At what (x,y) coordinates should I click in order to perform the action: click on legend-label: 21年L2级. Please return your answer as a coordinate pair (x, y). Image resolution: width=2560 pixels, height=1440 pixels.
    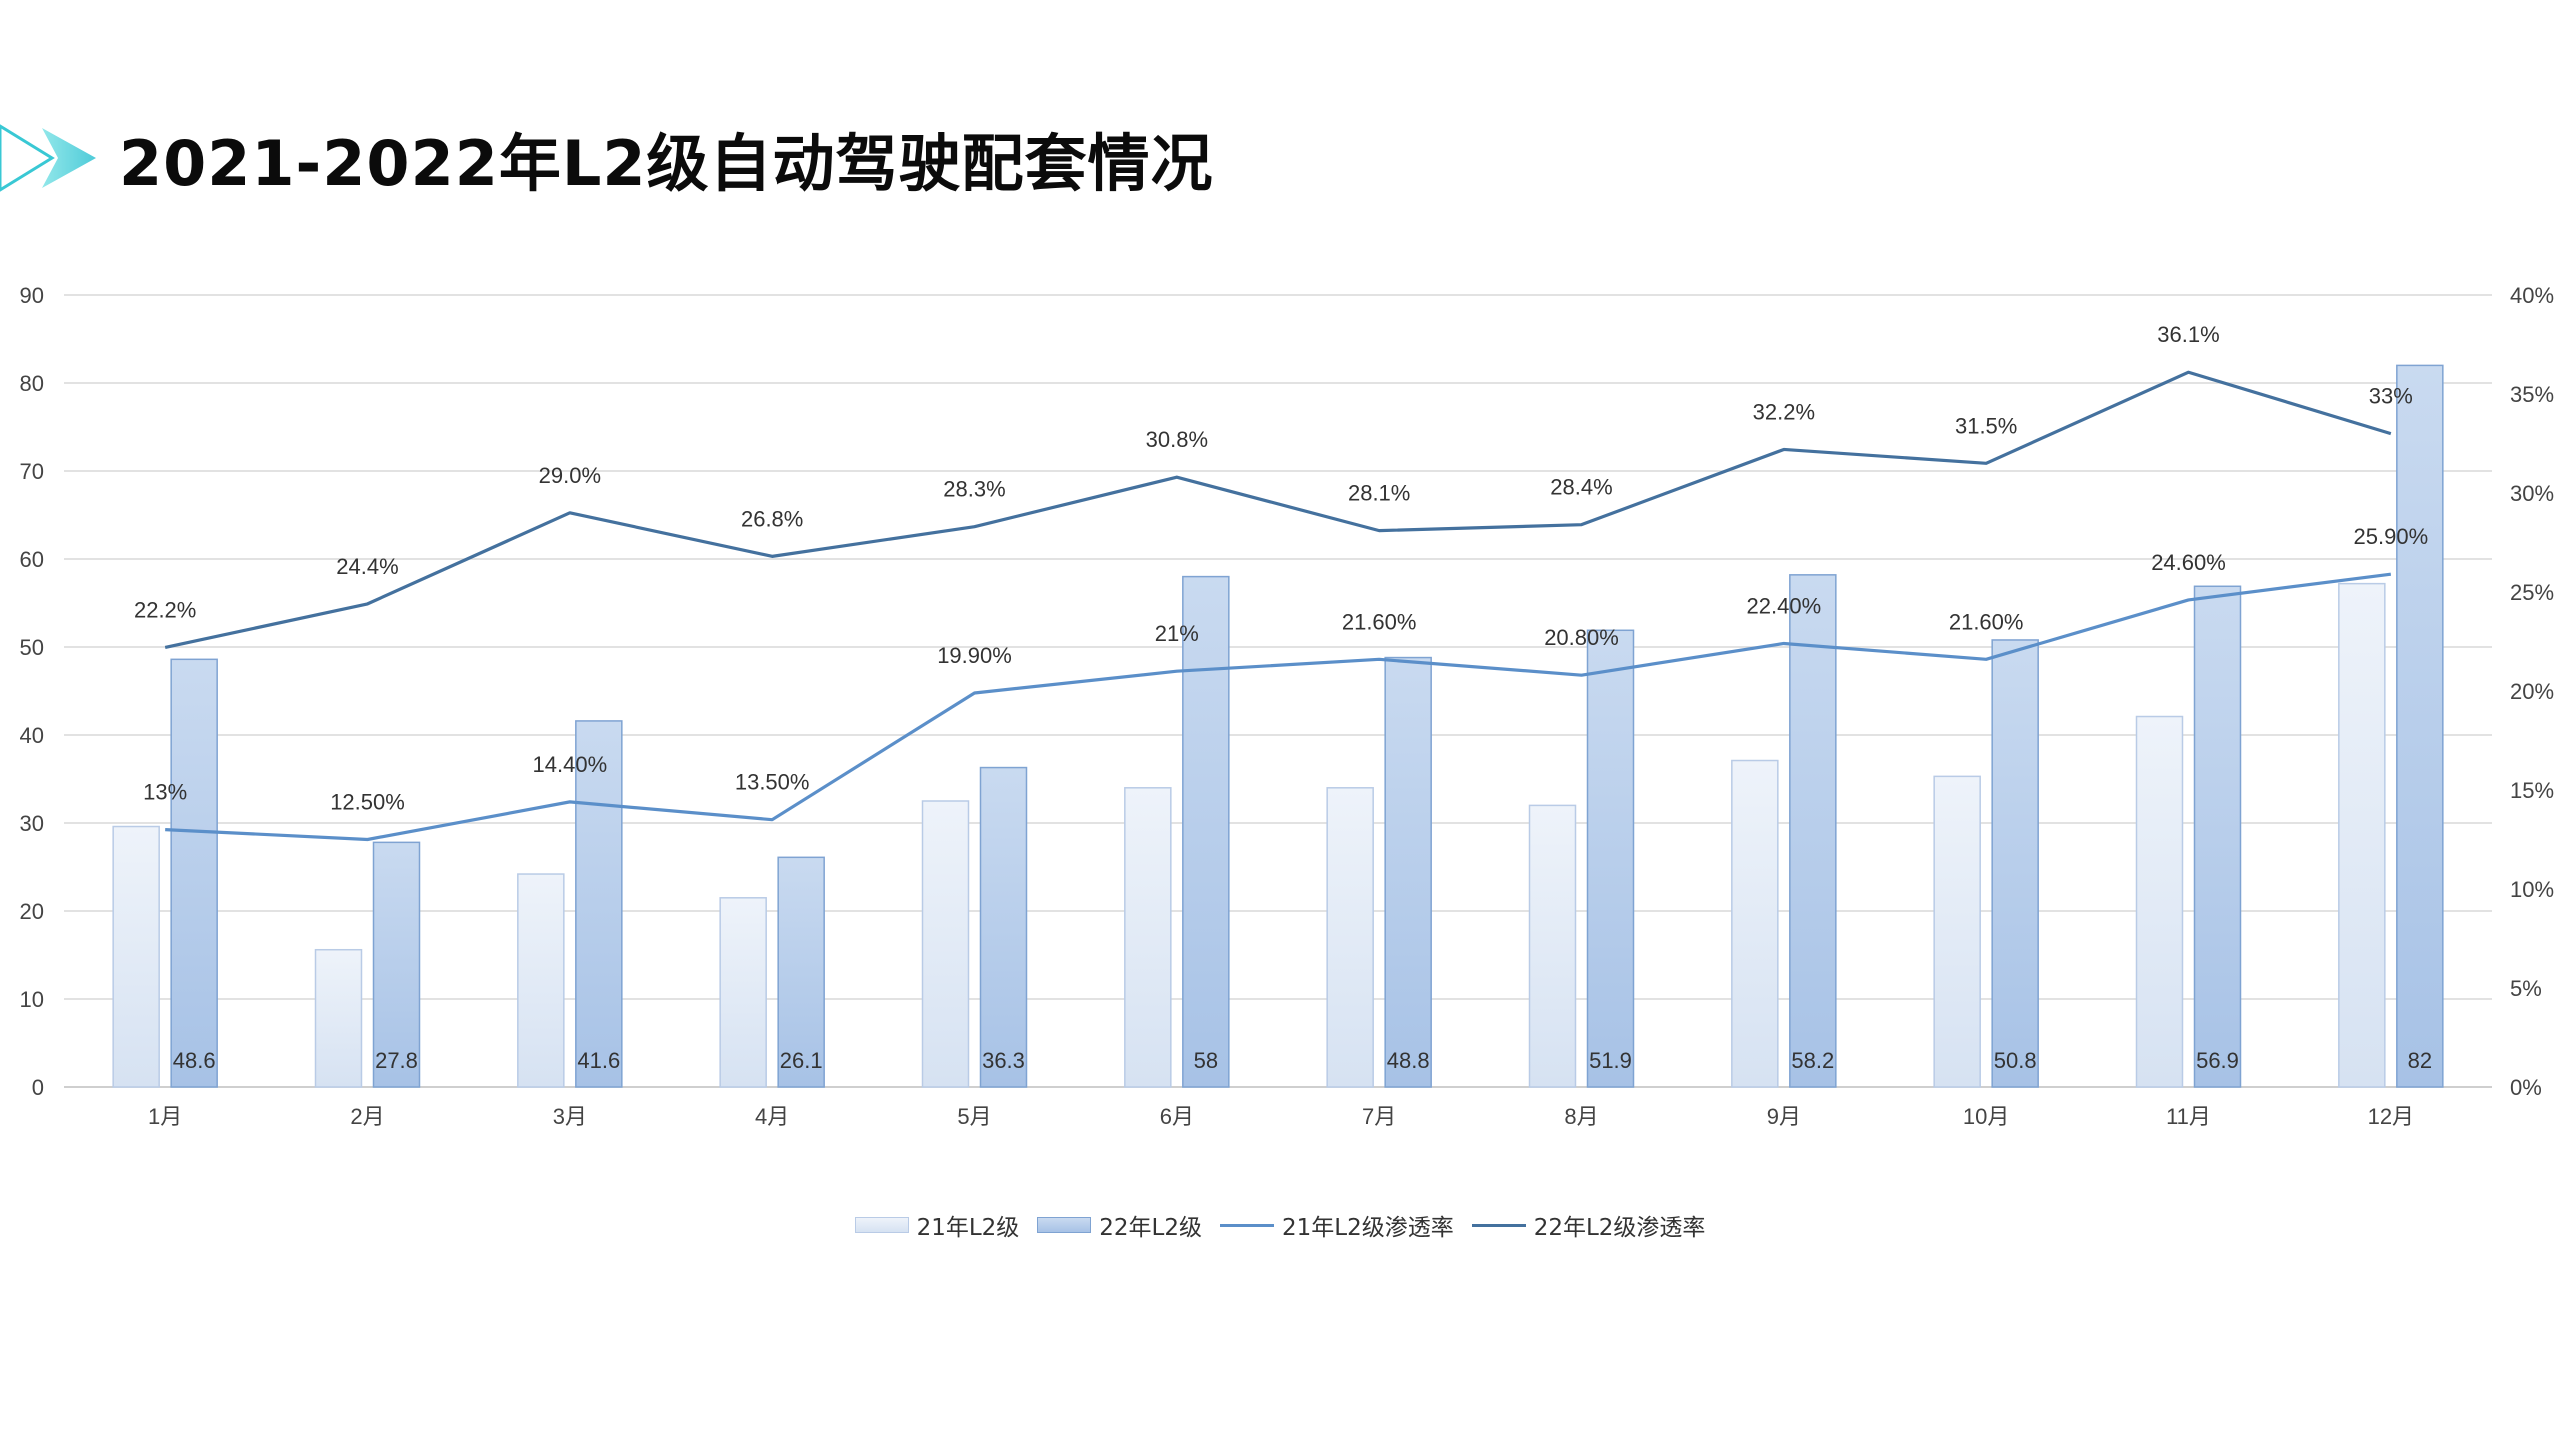
    Looking at the image, I should click on (968, 1228).